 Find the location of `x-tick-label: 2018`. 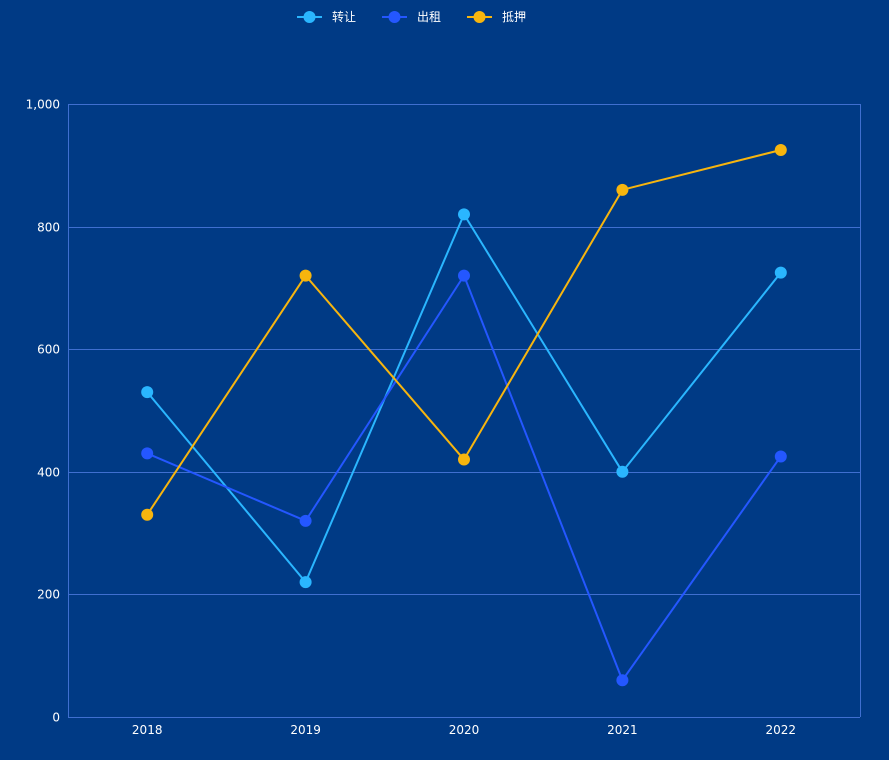

x-tick-label: 2018 is located at coordinates (147, 730).